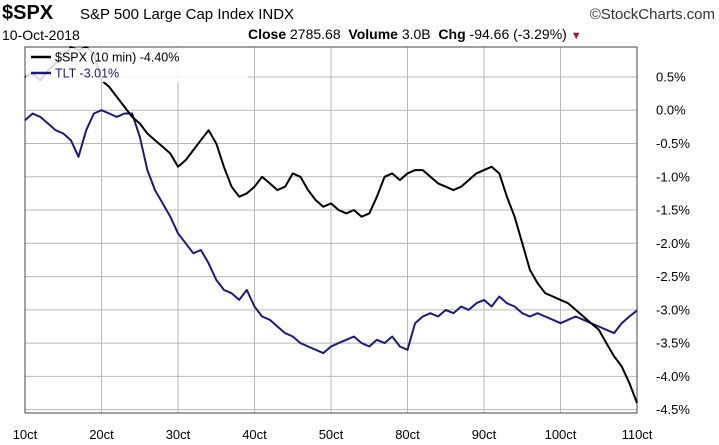 The image size is (719, 445). What do you see at coordinates (673, 409) in the screenshot?
I see `y-tick-label: -4.5%` at bounding box center [673, 409].